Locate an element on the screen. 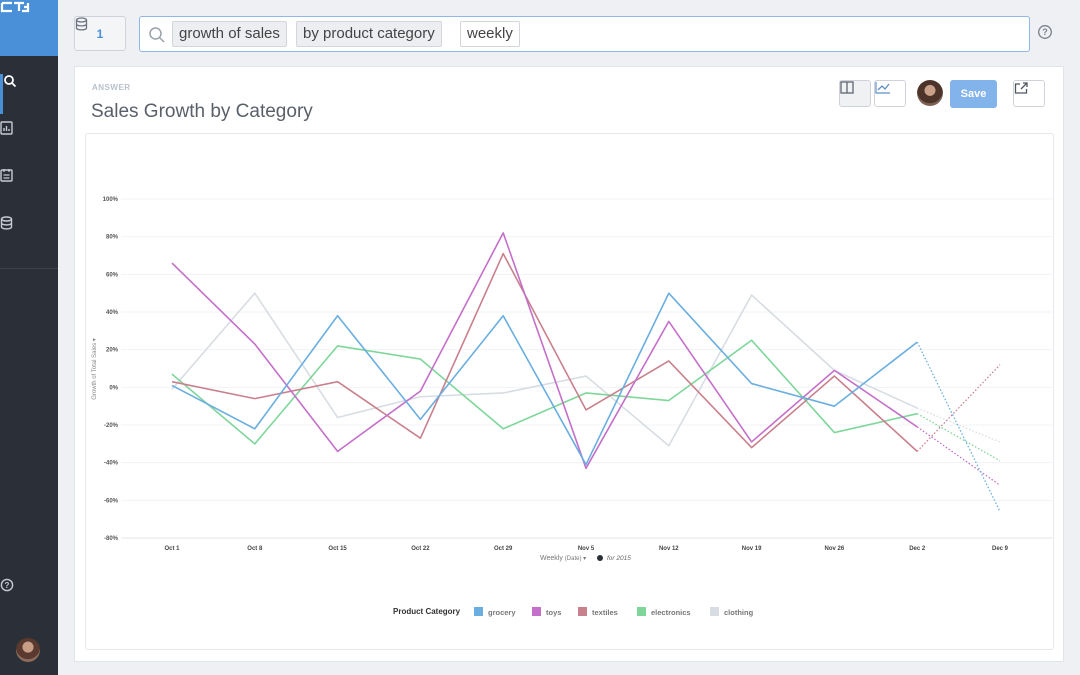 The height and width of the screenshot is (675, 1080). search-token: by product category is located at coordinates (369, 34).